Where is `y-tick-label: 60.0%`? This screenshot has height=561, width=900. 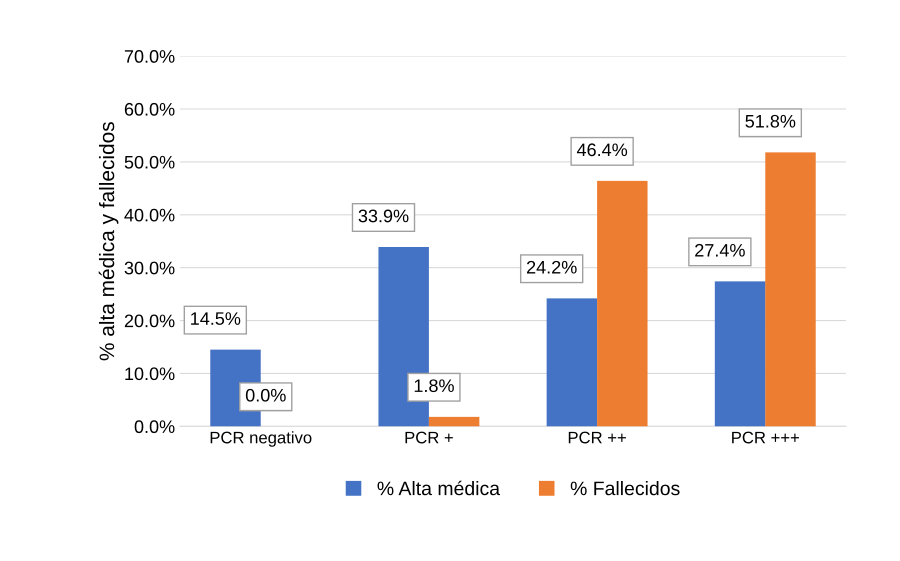
y-tick-label: 60.0% is located at coordinates (149, 109).